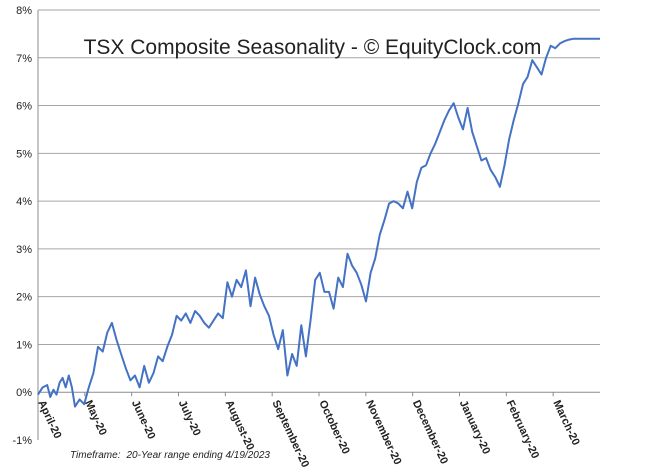  Describe the element at coordinates (189, 417) in the screenshot. I see `x-tick-label: July-20` at that location.